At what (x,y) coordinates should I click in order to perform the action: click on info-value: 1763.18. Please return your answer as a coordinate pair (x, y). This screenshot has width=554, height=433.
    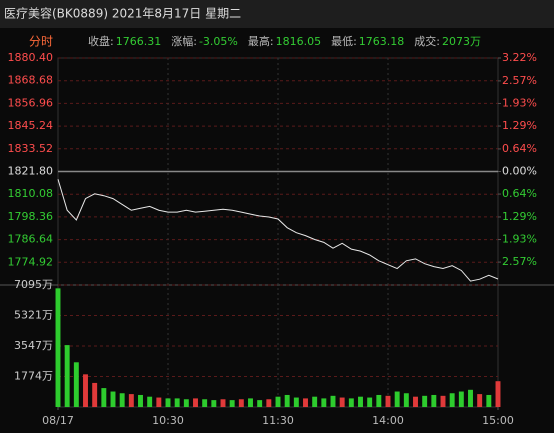
    Looking at the image, I should click on (382, 41).